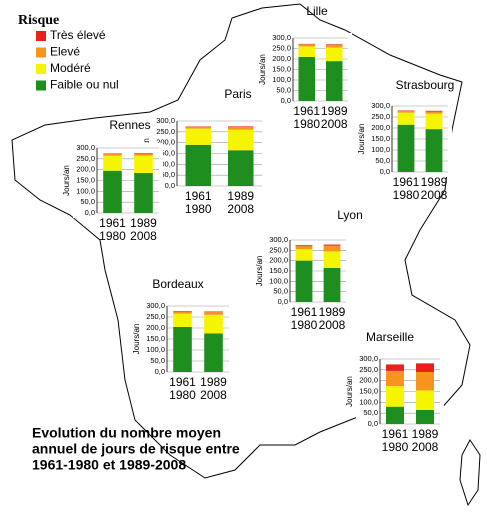 The image size is (487, 513). What do you see at coordinates (317, 11) in the screenshot?
I see `chart-title: Lille` at bounding box center [317, 11].